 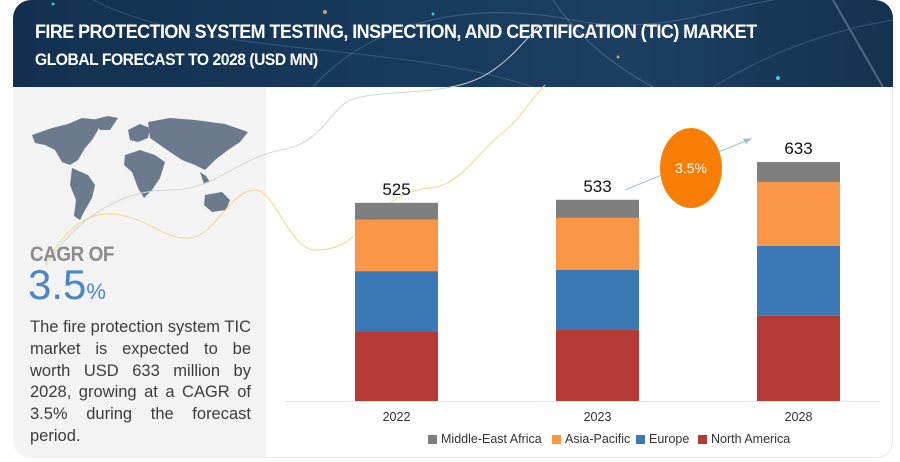 I want to click on bar-total-label: 525, so click(x=396, y=189).